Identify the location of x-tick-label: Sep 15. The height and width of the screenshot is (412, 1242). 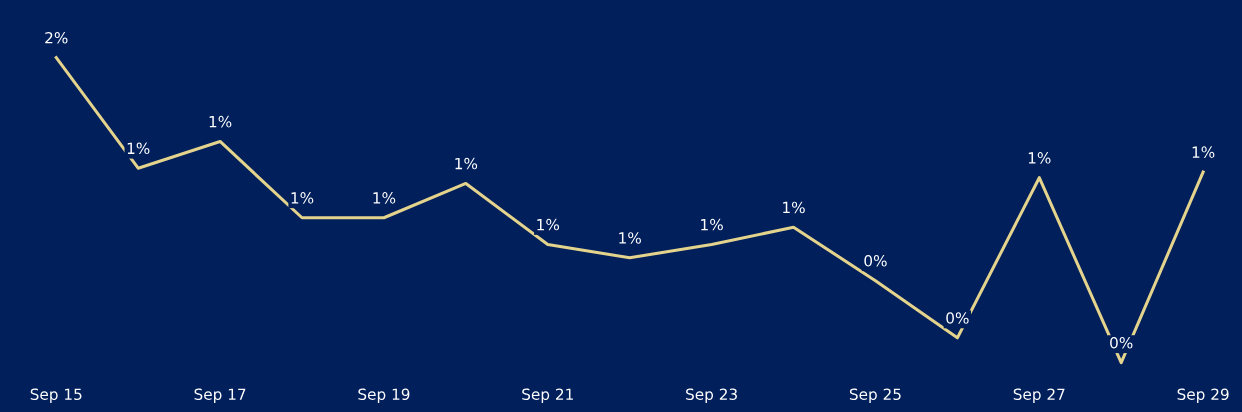
(56, 395).